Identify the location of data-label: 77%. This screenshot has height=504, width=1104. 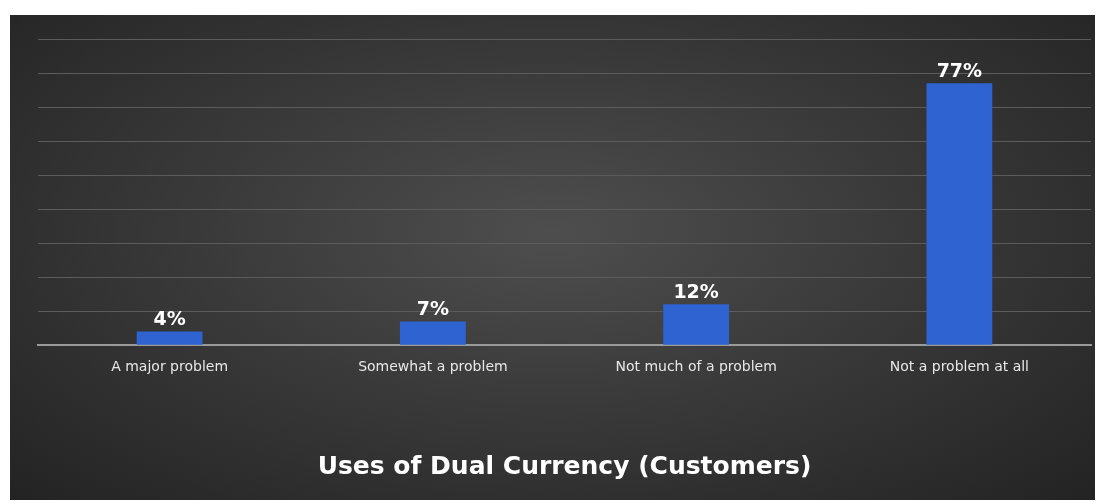
(959, 69).